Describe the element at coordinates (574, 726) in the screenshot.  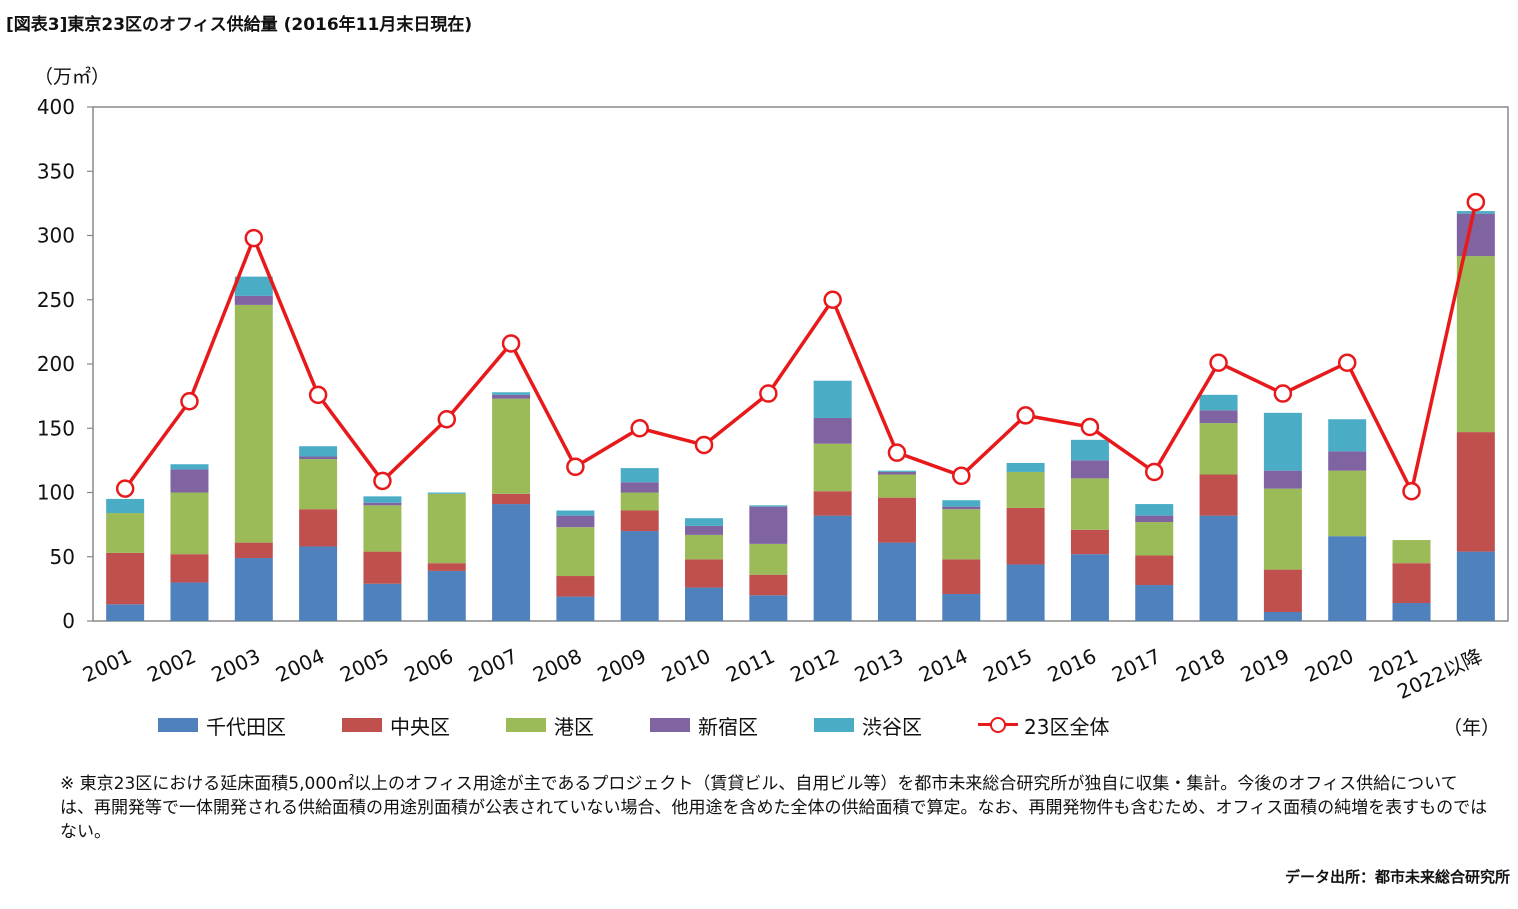
I see `legend-label: 港区` at that location.